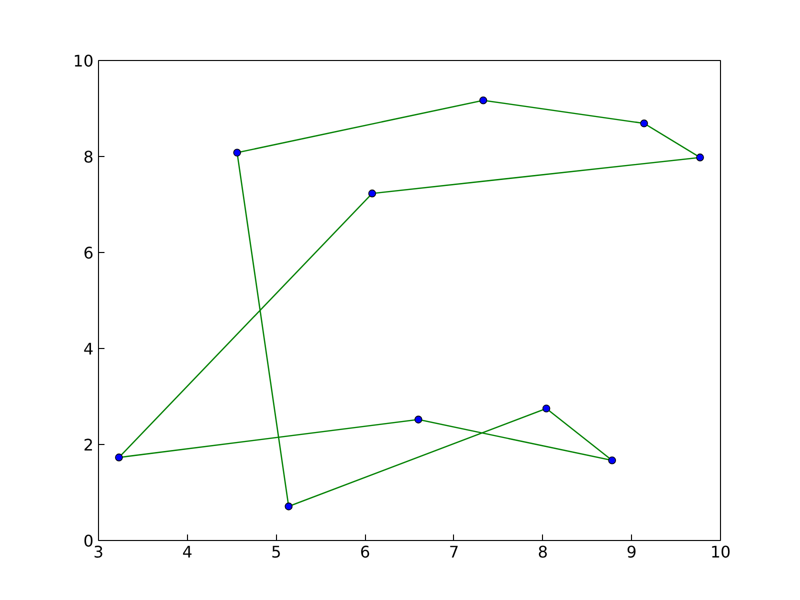  What do you see at coordinates (720, 552) in the screenshot?
I see `x-tick-label: 10` at bounding box center [720, 552].